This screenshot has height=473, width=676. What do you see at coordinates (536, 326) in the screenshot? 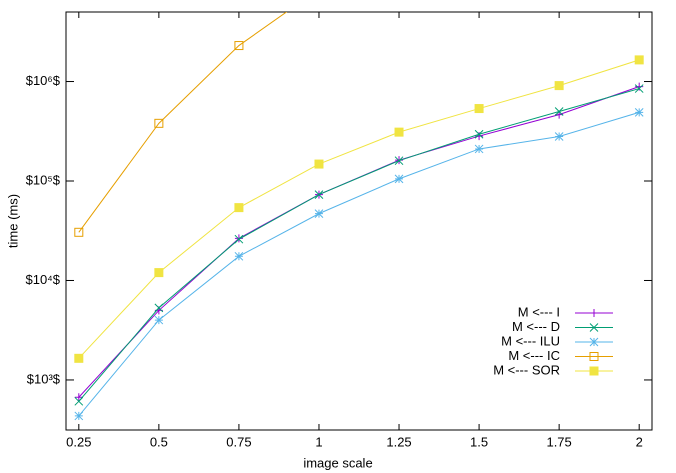
I see `legend-label: M <--- D` at bounding box center [536, 326].